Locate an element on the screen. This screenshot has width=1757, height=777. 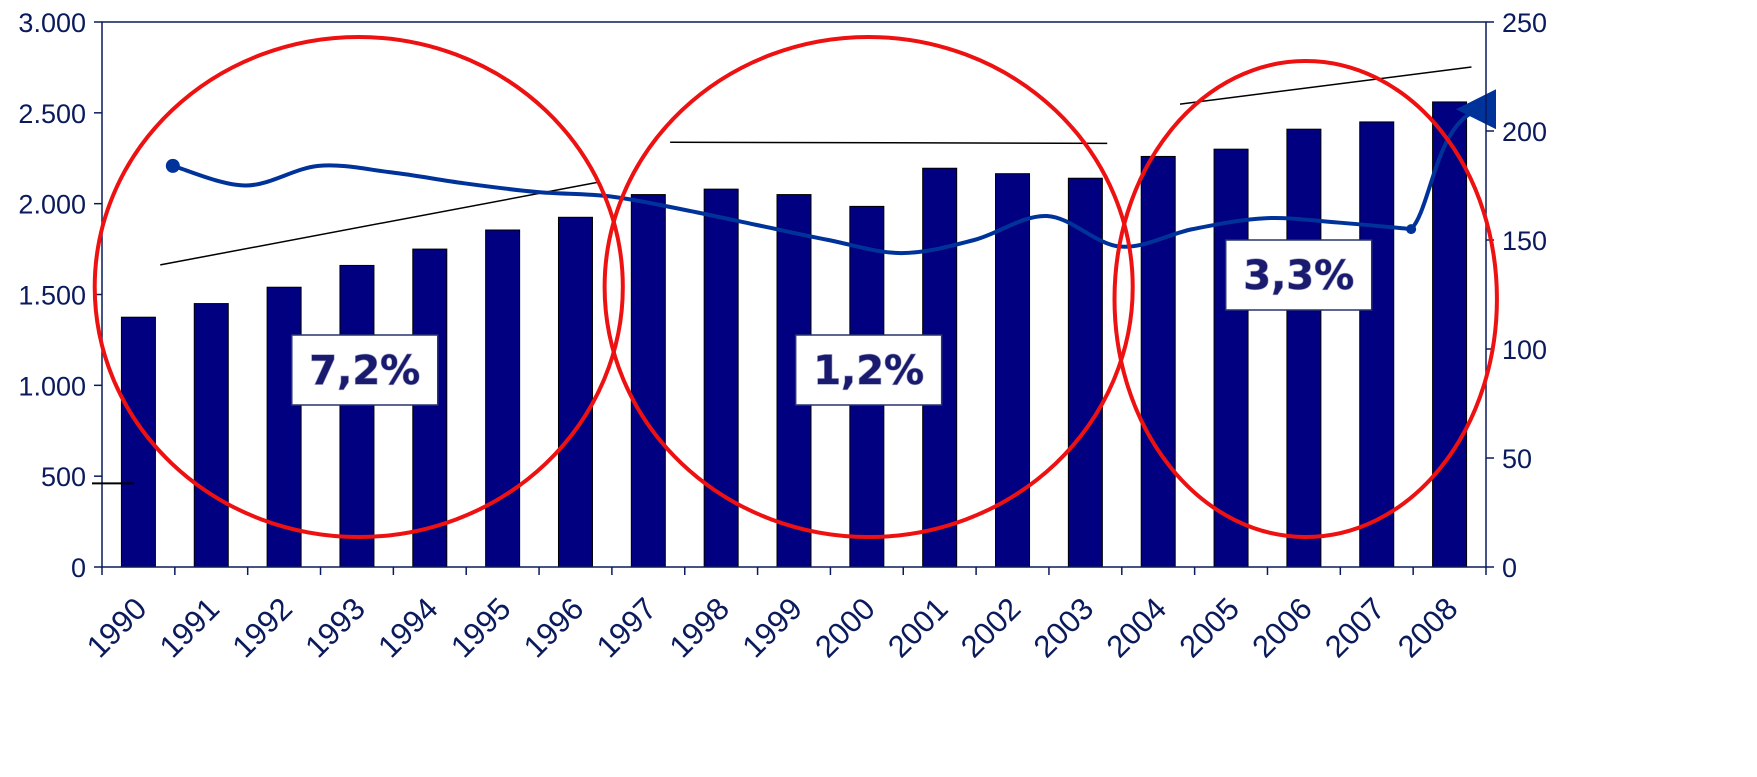
bar-1992 is located at coordinates (284, 427).